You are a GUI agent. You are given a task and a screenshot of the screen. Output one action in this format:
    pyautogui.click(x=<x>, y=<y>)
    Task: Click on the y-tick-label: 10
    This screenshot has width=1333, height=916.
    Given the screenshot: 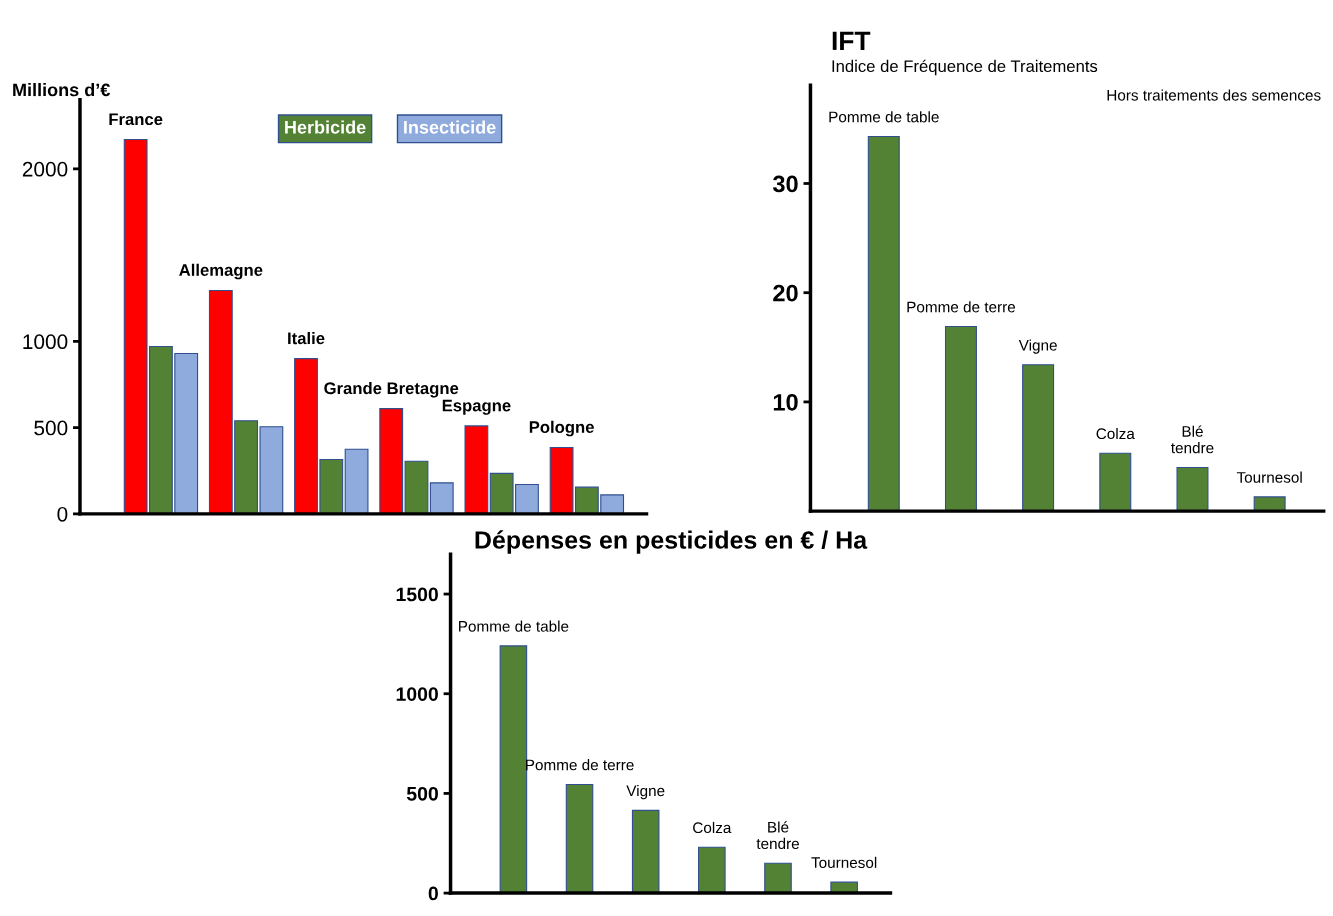 What is the action you would take?
    pyautogui.click(x=785, y=402)
    